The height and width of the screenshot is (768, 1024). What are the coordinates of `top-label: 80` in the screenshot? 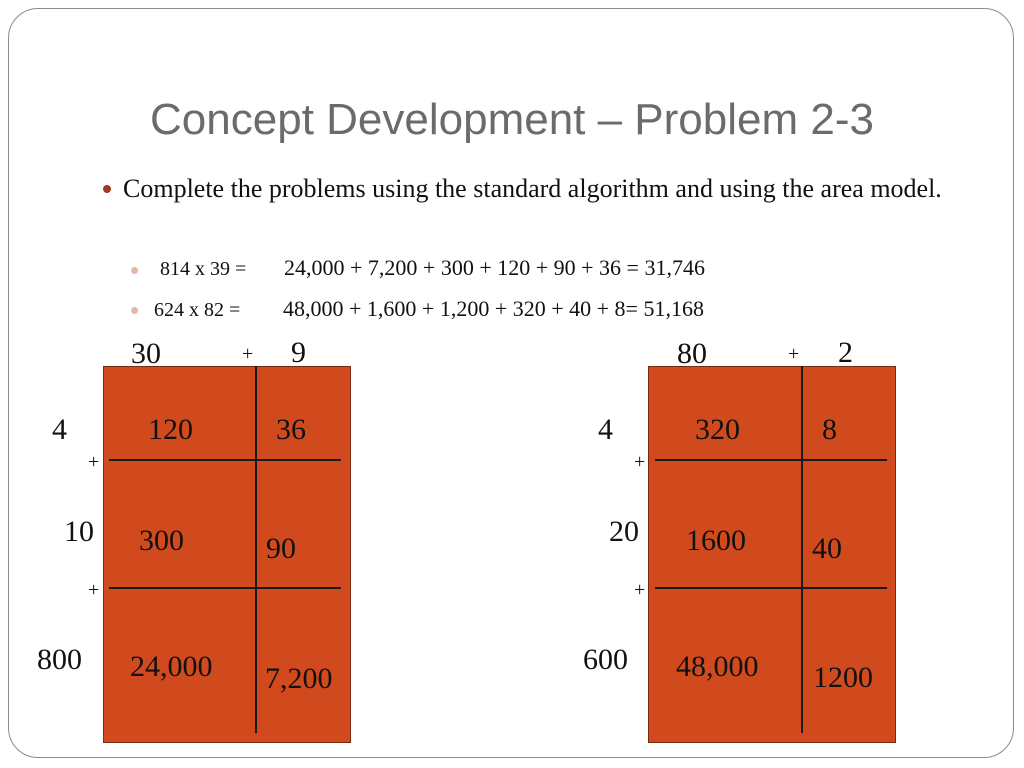 It's located at (692, 353).